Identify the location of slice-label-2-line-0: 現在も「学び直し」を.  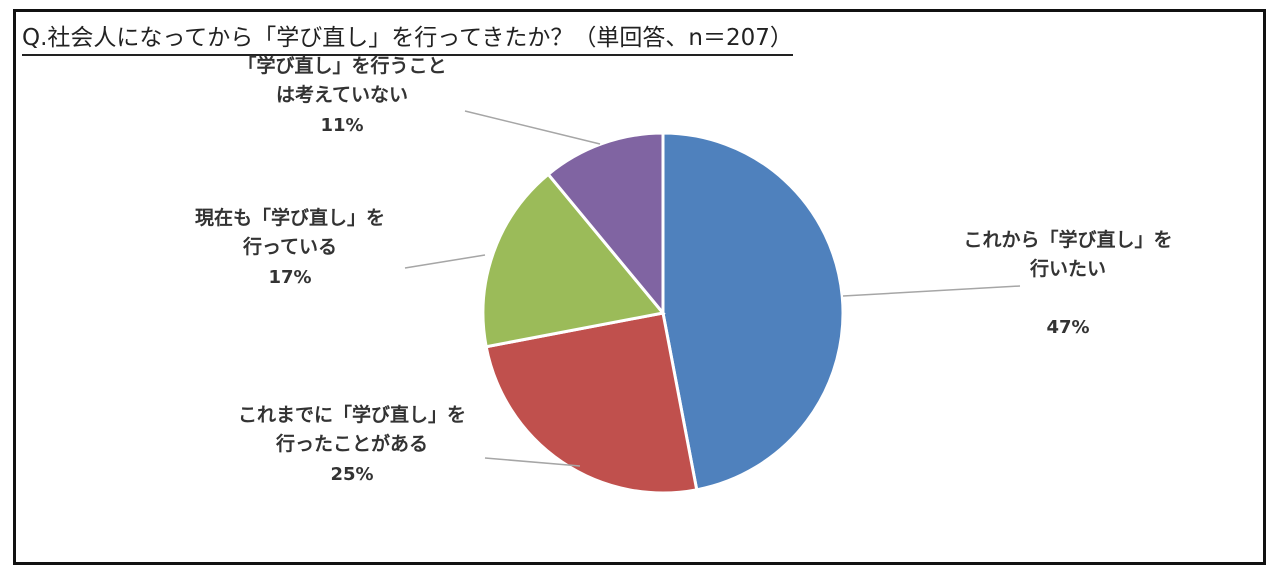
(290, 217).